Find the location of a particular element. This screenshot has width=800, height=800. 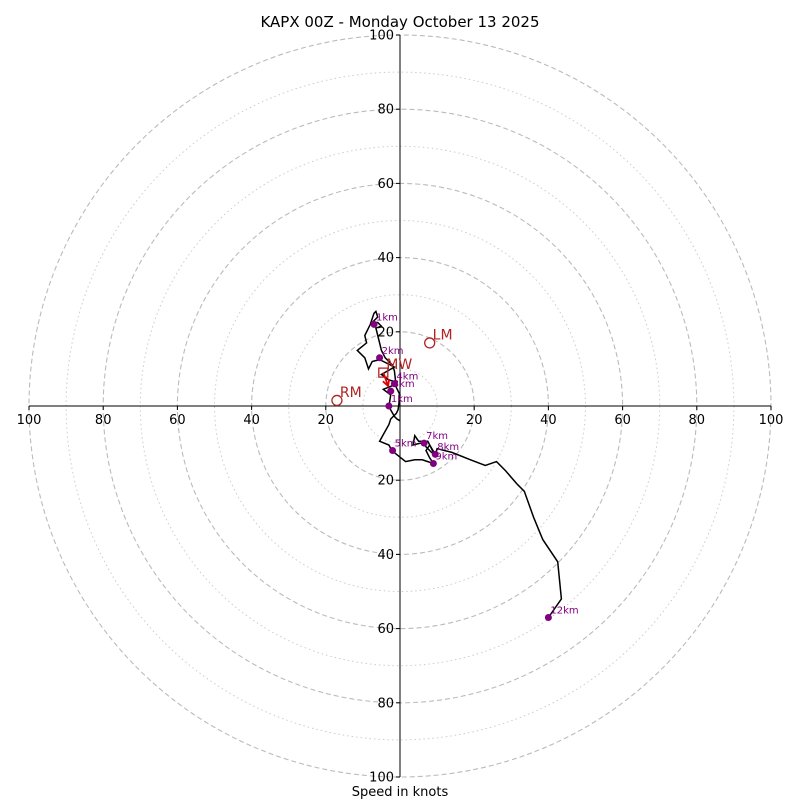

x-axis-label: Speed in knots is located at coordinates (400, 792).